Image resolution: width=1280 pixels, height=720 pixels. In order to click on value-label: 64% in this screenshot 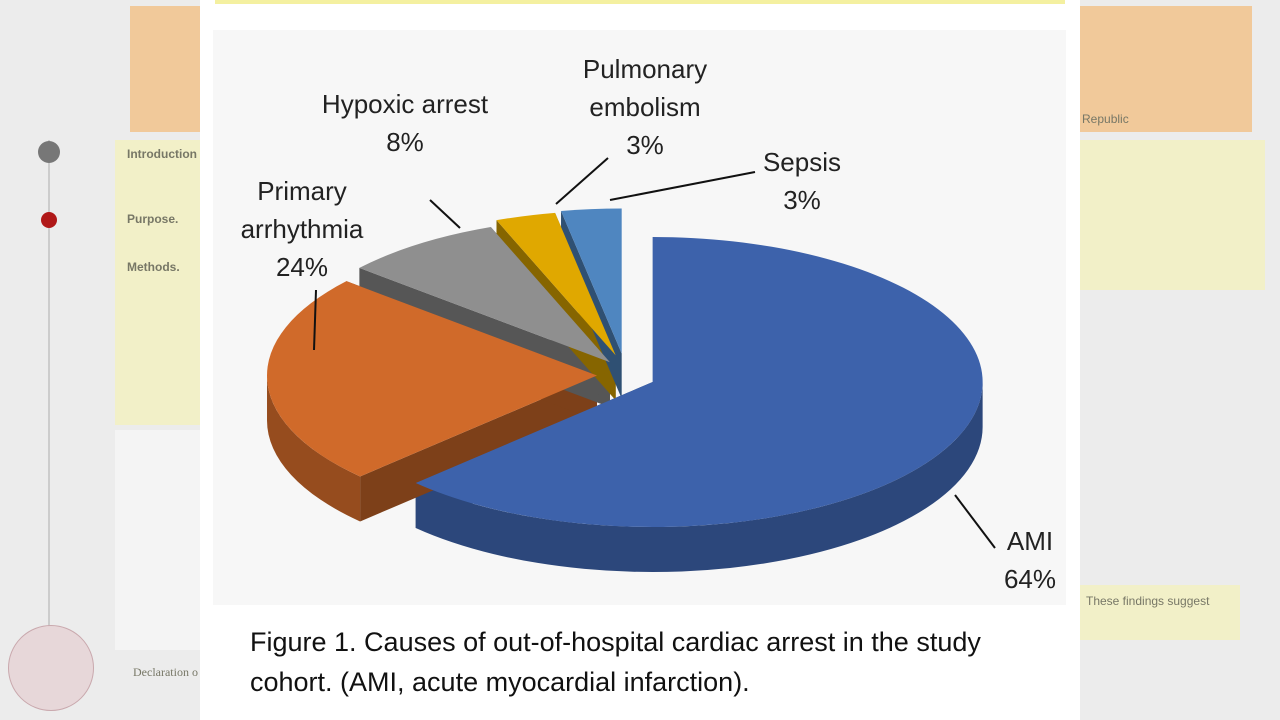, I will do `click(1030, 579)`.